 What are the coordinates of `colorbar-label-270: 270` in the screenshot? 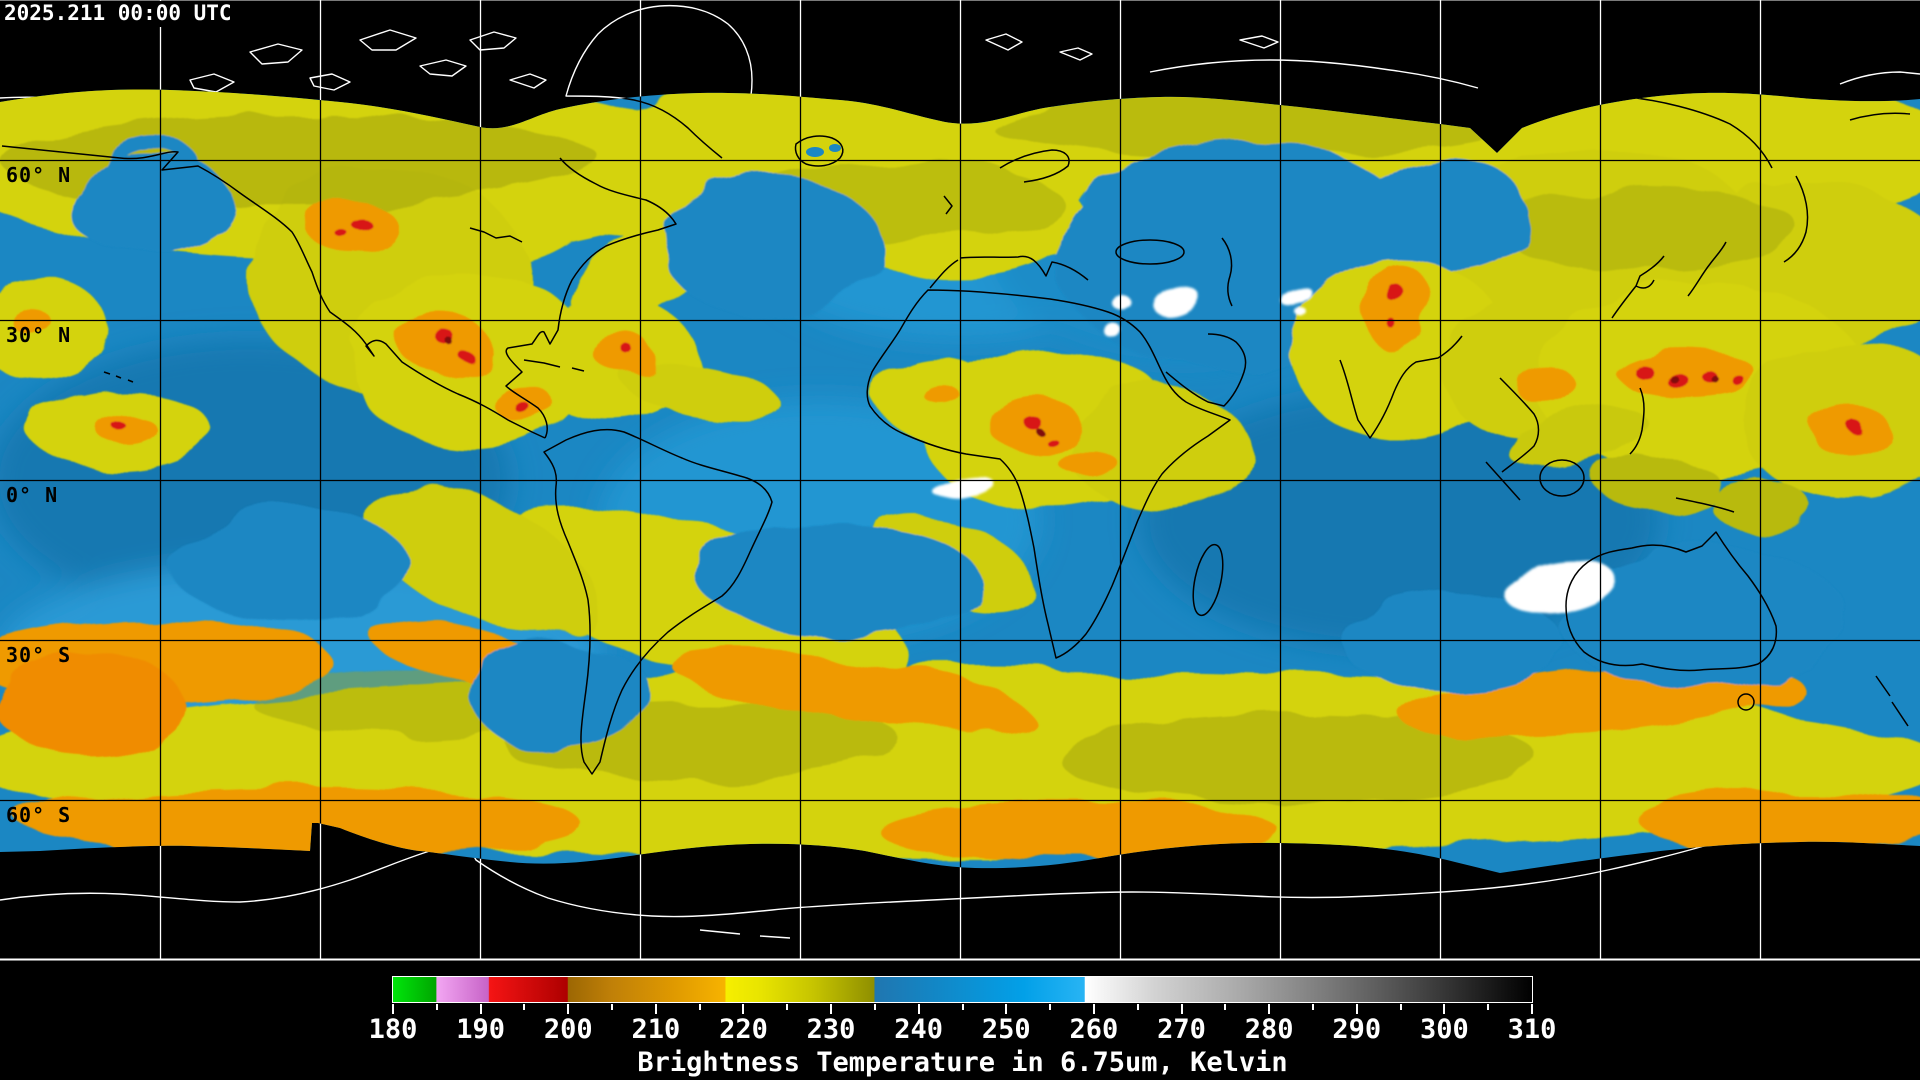 It's located at (1181, 1029).